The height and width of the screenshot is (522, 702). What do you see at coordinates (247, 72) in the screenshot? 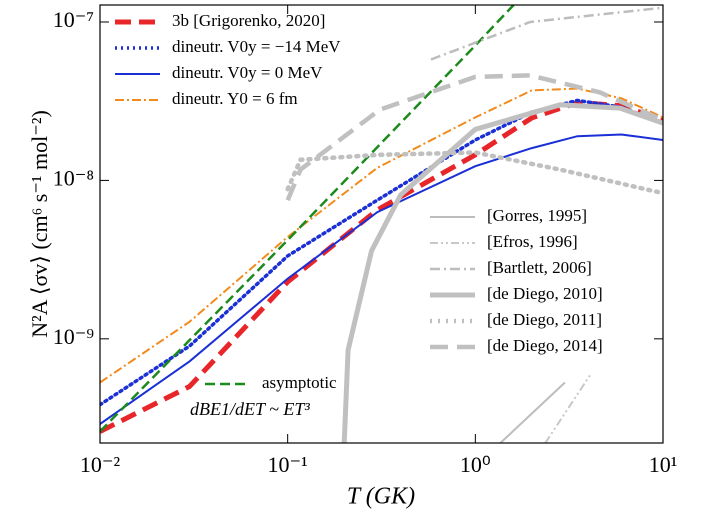
I see `legend-label: dineutr. V0y = 0 MeV` at bounding box center [247, 72].